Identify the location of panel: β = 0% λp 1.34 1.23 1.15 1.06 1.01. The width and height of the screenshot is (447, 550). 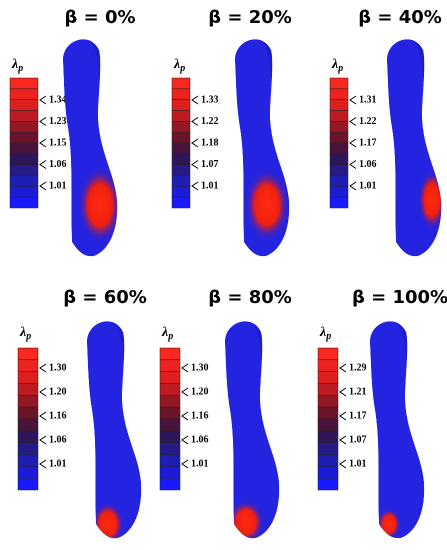
(72, 132).